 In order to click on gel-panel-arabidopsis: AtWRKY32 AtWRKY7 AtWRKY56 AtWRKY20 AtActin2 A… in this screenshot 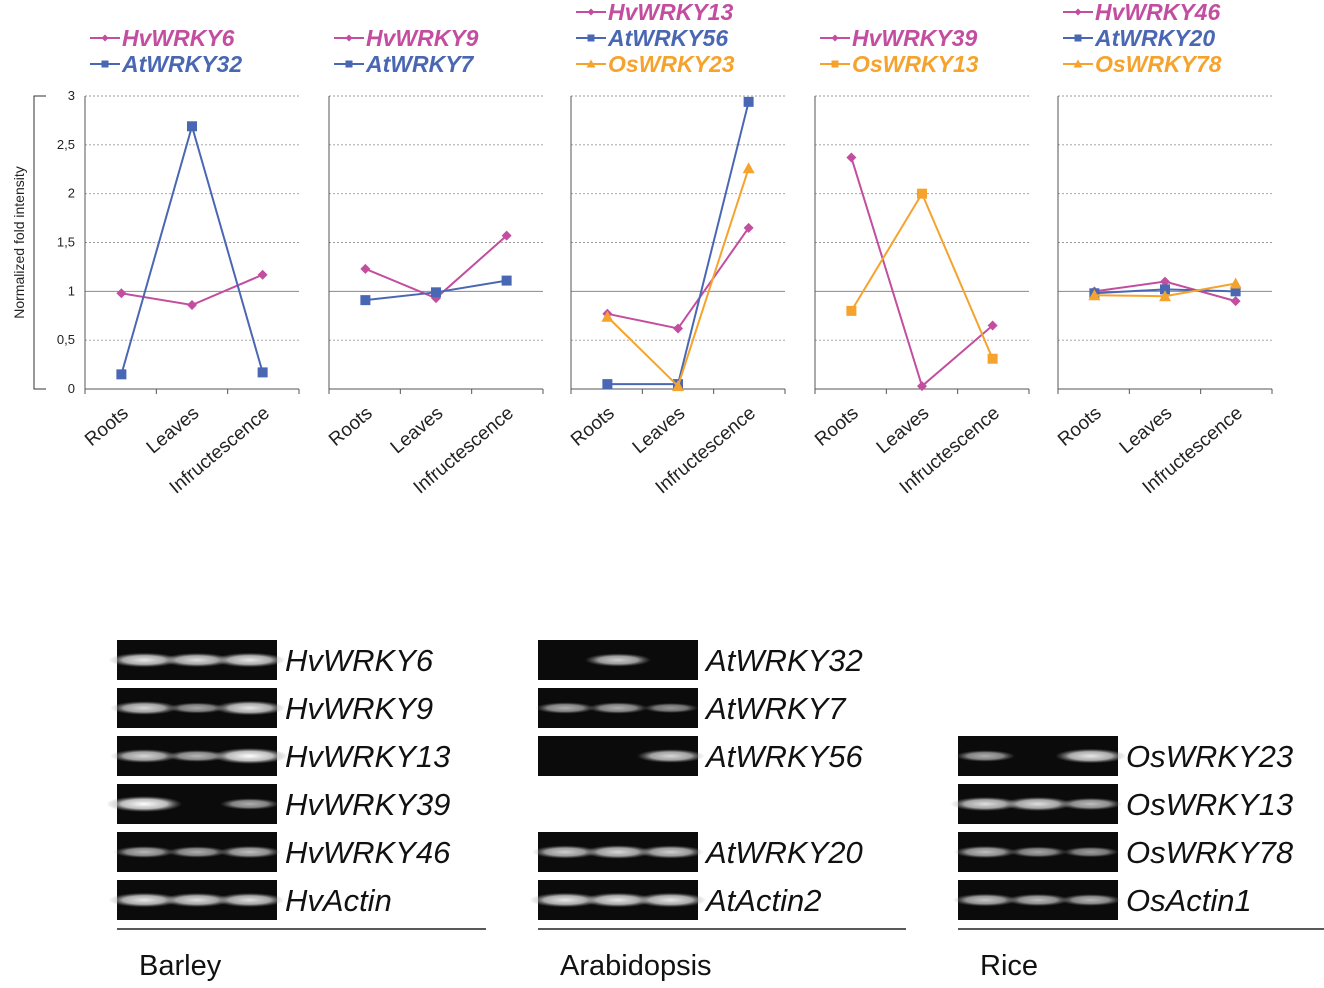, I will do `click(717, 811)`.